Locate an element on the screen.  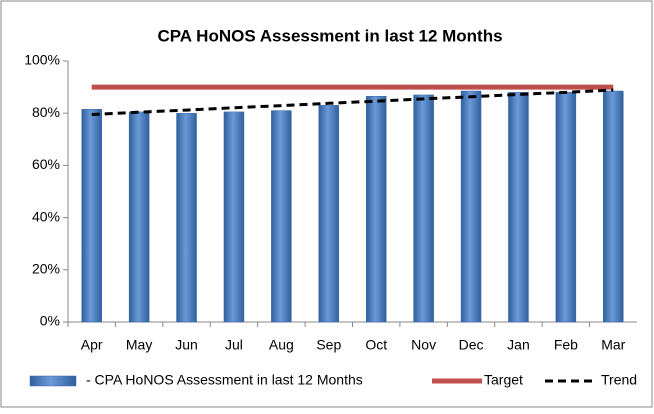
legend-marker is located at coordinates (53, 381).